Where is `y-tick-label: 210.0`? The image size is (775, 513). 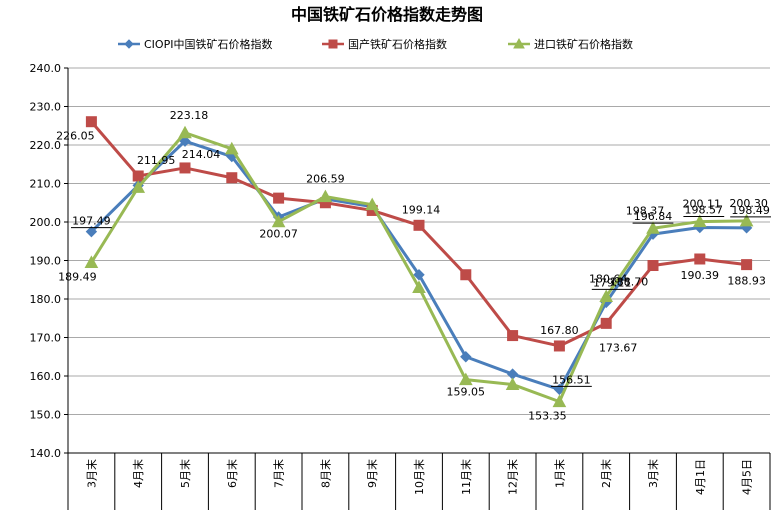
y-tick-label: 210.0 is located at coordinates (46, 184).